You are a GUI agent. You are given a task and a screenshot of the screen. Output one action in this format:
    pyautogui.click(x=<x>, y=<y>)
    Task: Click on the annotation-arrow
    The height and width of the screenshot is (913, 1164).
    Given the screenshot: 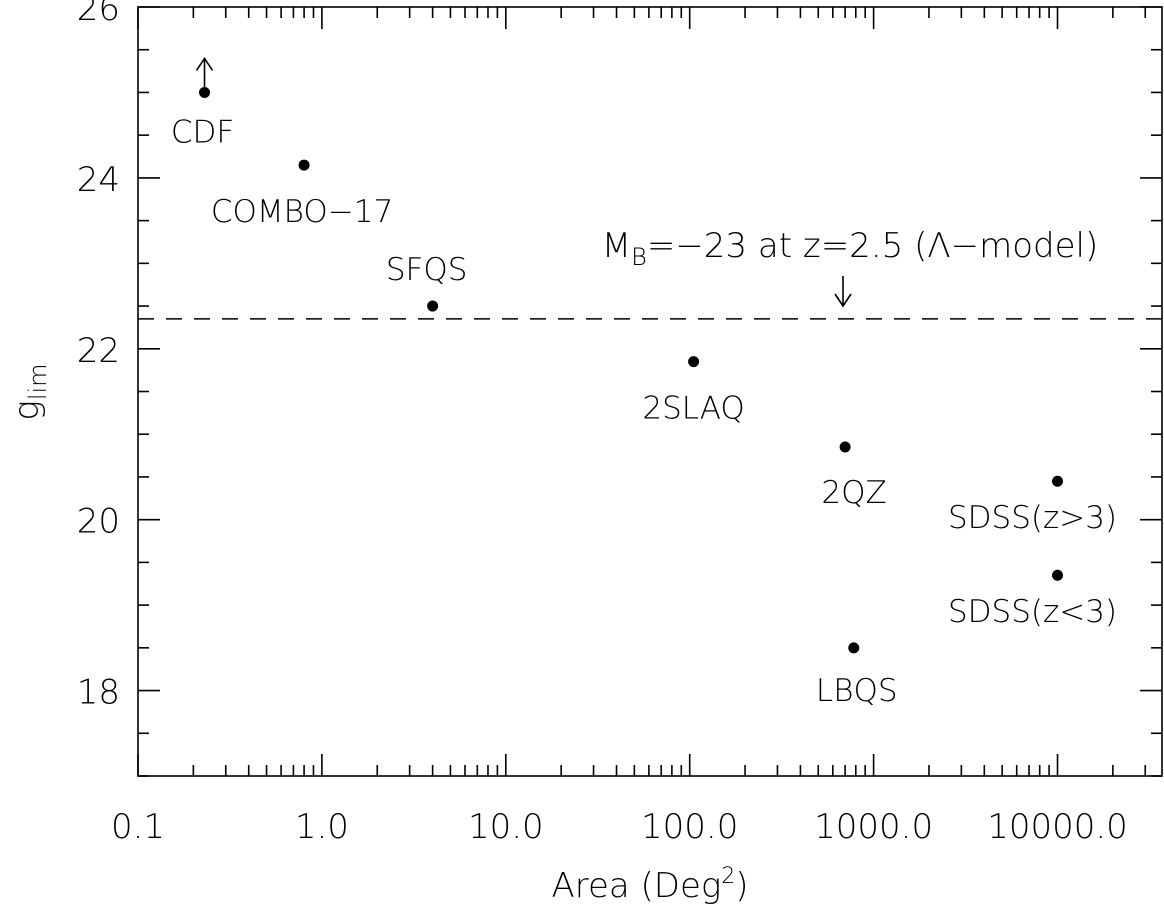 What is the action you would take?
    pyautogui.click(x=843, y=292)
    